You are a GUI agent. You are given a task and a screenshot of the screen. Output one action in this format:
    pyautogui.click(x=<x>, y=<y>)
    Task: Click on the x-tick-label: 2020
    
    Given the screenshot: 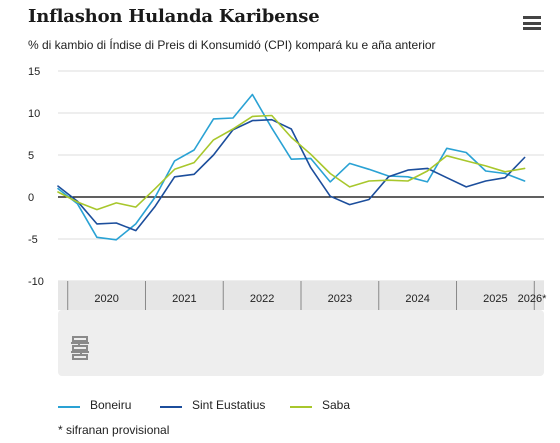 What is the action you would take?
    pyautogui.click(x=106, y=299)
    